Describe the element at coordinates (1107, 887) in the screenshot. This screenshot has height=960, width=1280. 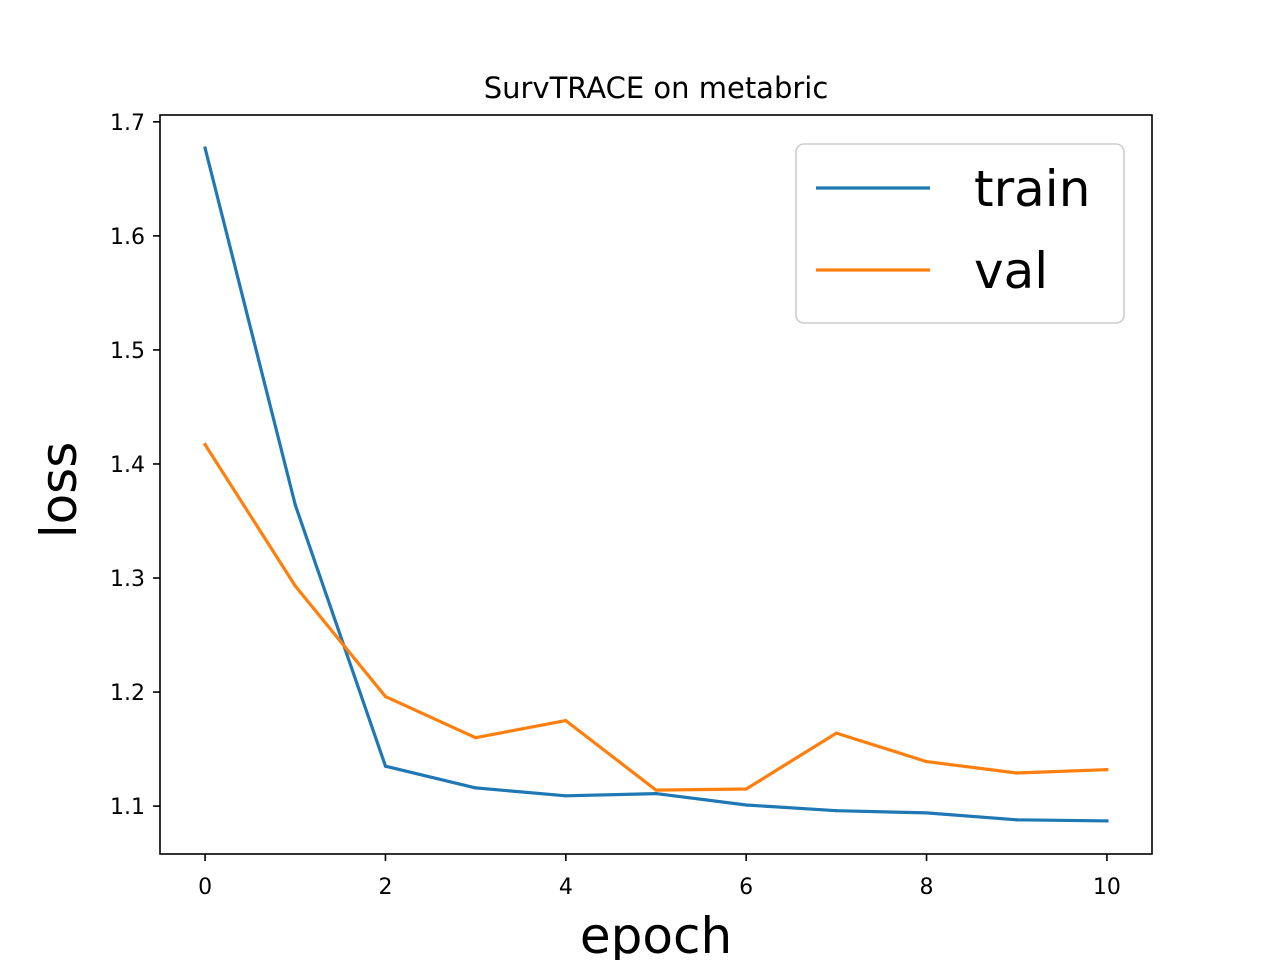
I see `x-tick-label: 10` at that location.